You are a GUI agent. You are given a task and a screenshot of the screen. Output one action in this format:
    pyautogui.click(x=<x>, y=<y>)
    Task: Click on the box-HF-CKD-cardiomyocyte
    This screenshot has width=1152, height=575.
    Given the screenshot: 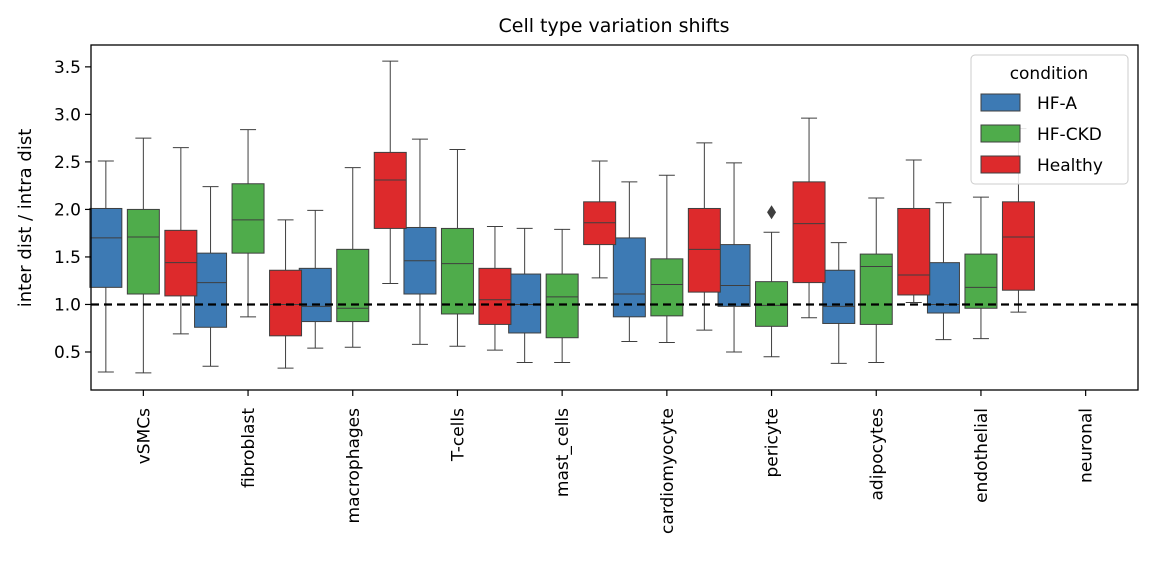 What is the action you would take?
    pyautogui.click(x=667, y=258)
    